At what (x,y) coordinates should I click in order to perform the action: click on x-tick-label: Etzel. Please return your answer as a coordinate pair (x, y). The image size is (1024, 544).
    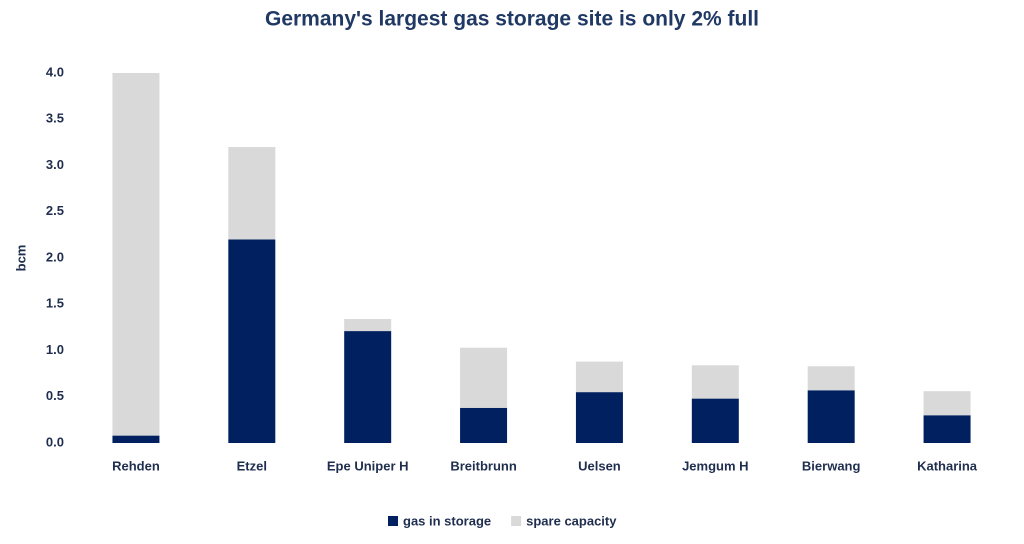
    Looking at the image, I should click on (252, 465).